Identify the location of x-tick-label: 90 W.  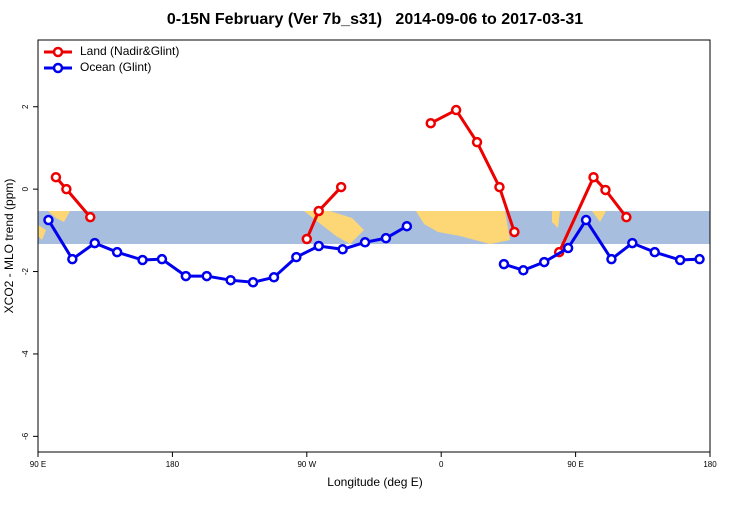
(306, 464).